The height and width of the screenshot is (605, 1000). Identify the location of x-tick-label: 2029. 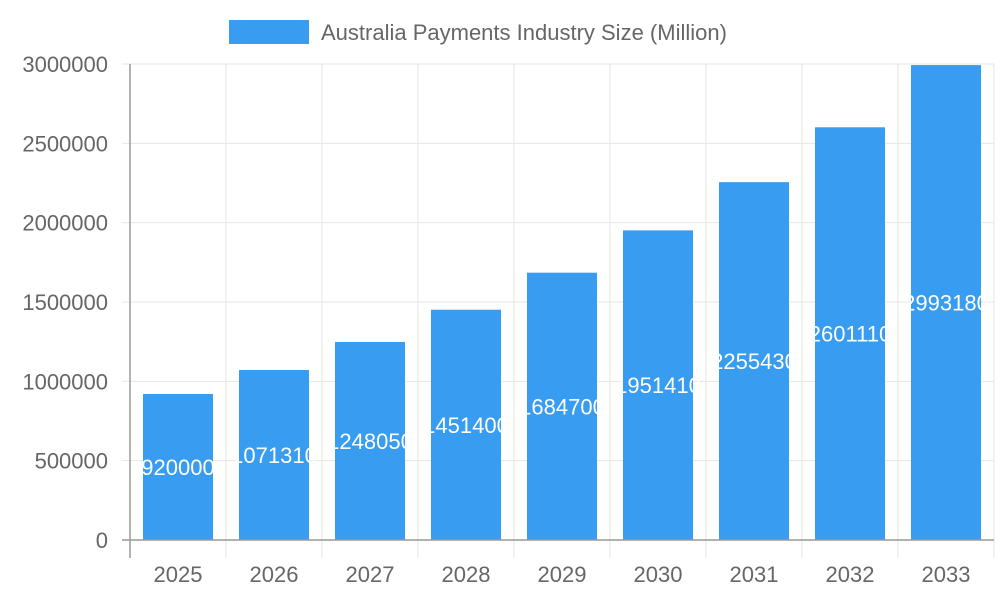
(562, 574).